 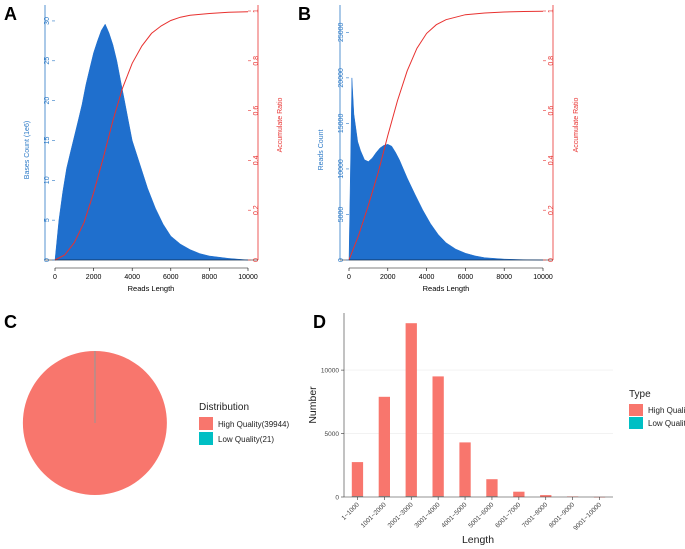 What do you see at coordinates (94, 277) in the screenshot?
I see `a-x-tick-label: 2000` at bounding box center [94, 277].